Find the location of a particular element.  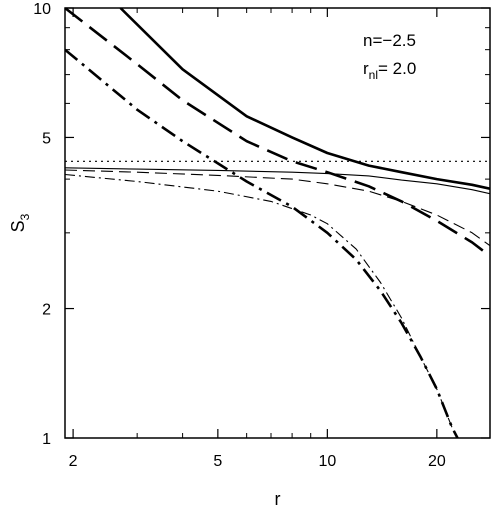

x-tick-label: 20 is located at coordinates (437, 461).